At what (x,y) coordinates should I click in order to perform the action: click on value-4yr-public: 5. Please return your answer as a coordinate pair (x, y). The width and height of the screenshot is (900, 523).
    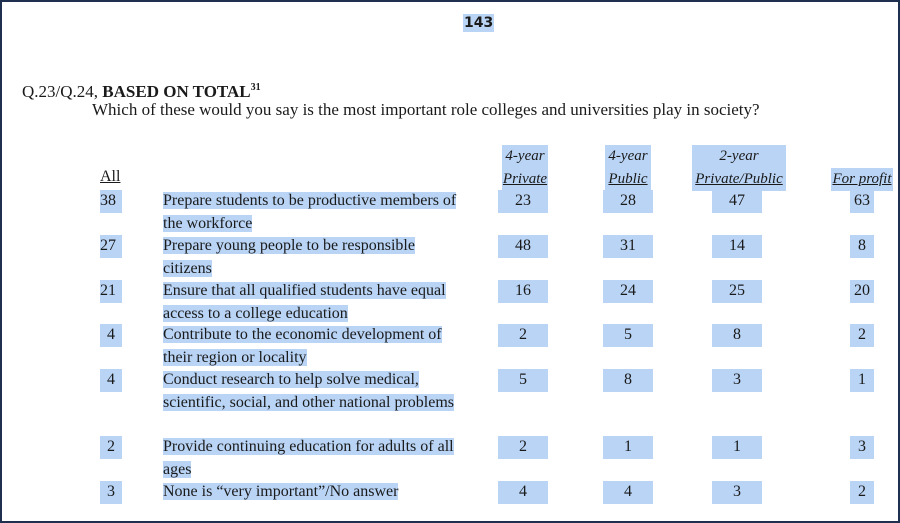
    Looking at the image, I should click on (628, 335).